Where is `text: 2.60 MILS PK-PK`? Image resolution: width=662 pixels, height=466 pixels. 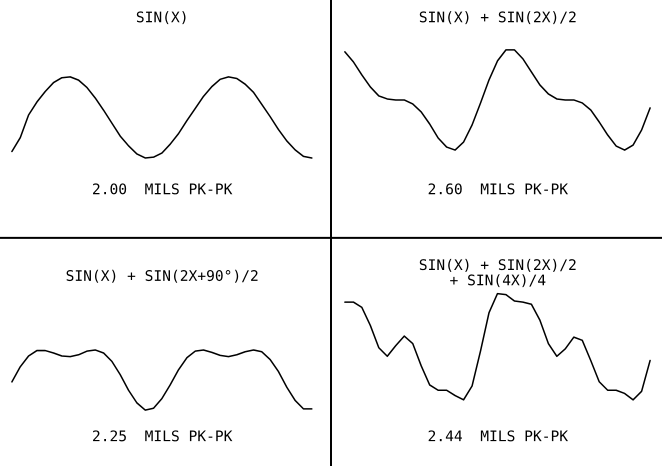
text: 2.60 MILS PK-PK is located at coordinates (498, 188).